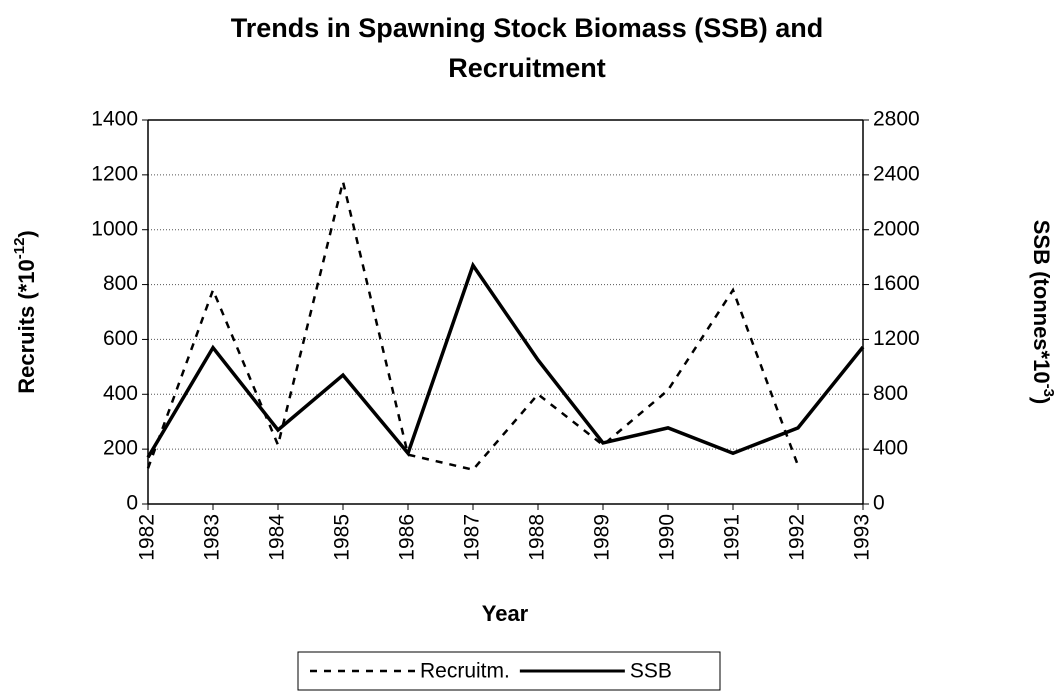  What do you see at coordinates (212, 537) in the screenshot?
I see `x-tick-label: 1983` at bounding box center [212, 537].